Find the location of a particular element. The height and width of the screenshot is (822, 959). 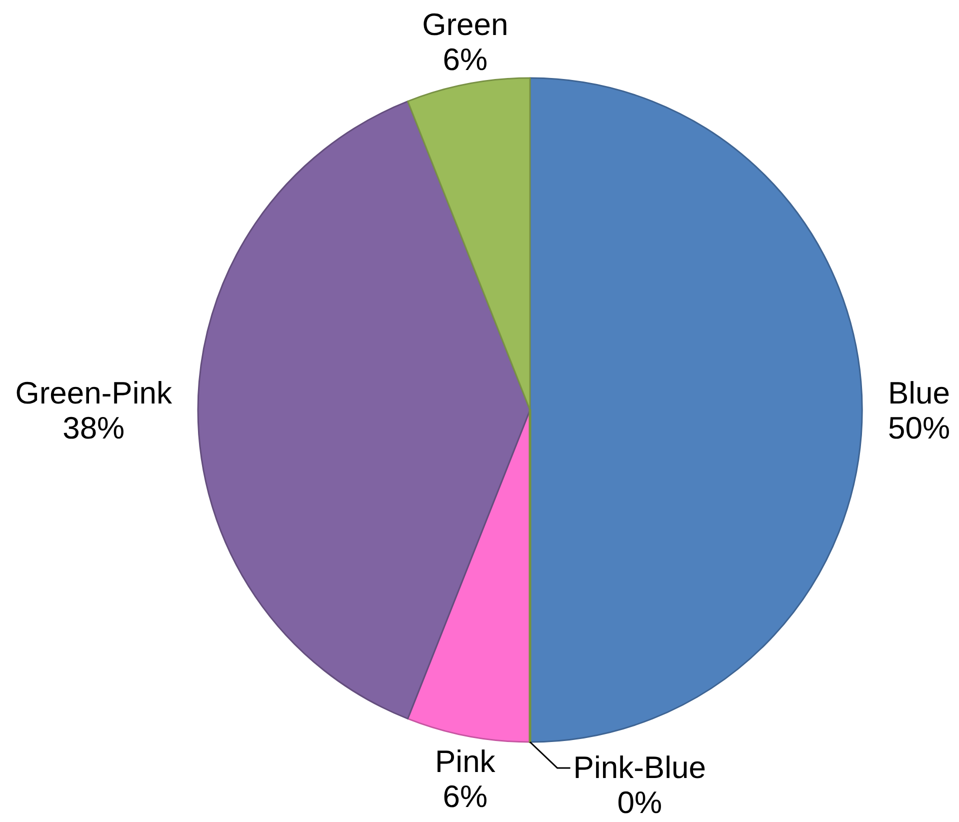

slice-label: Pink is located at coordinates (465, 761).